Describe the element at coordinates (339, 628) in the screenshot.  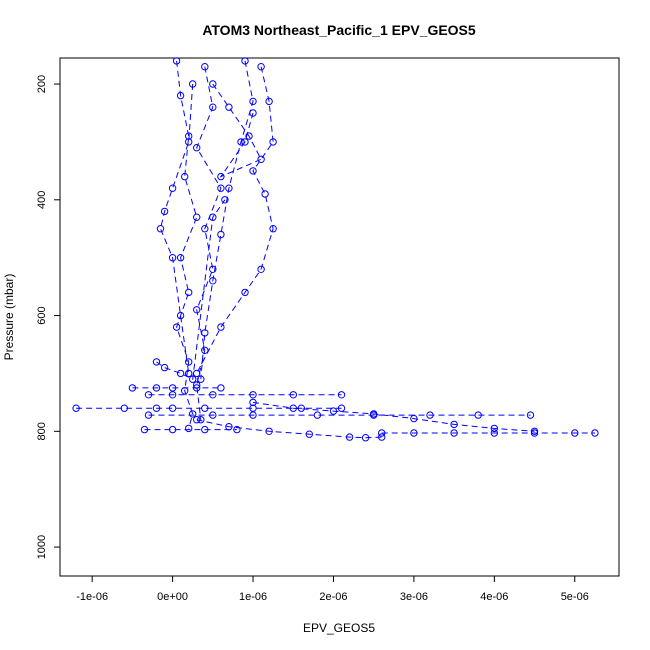
I see `x-axis-label: EPV_GEOS5` at that location.